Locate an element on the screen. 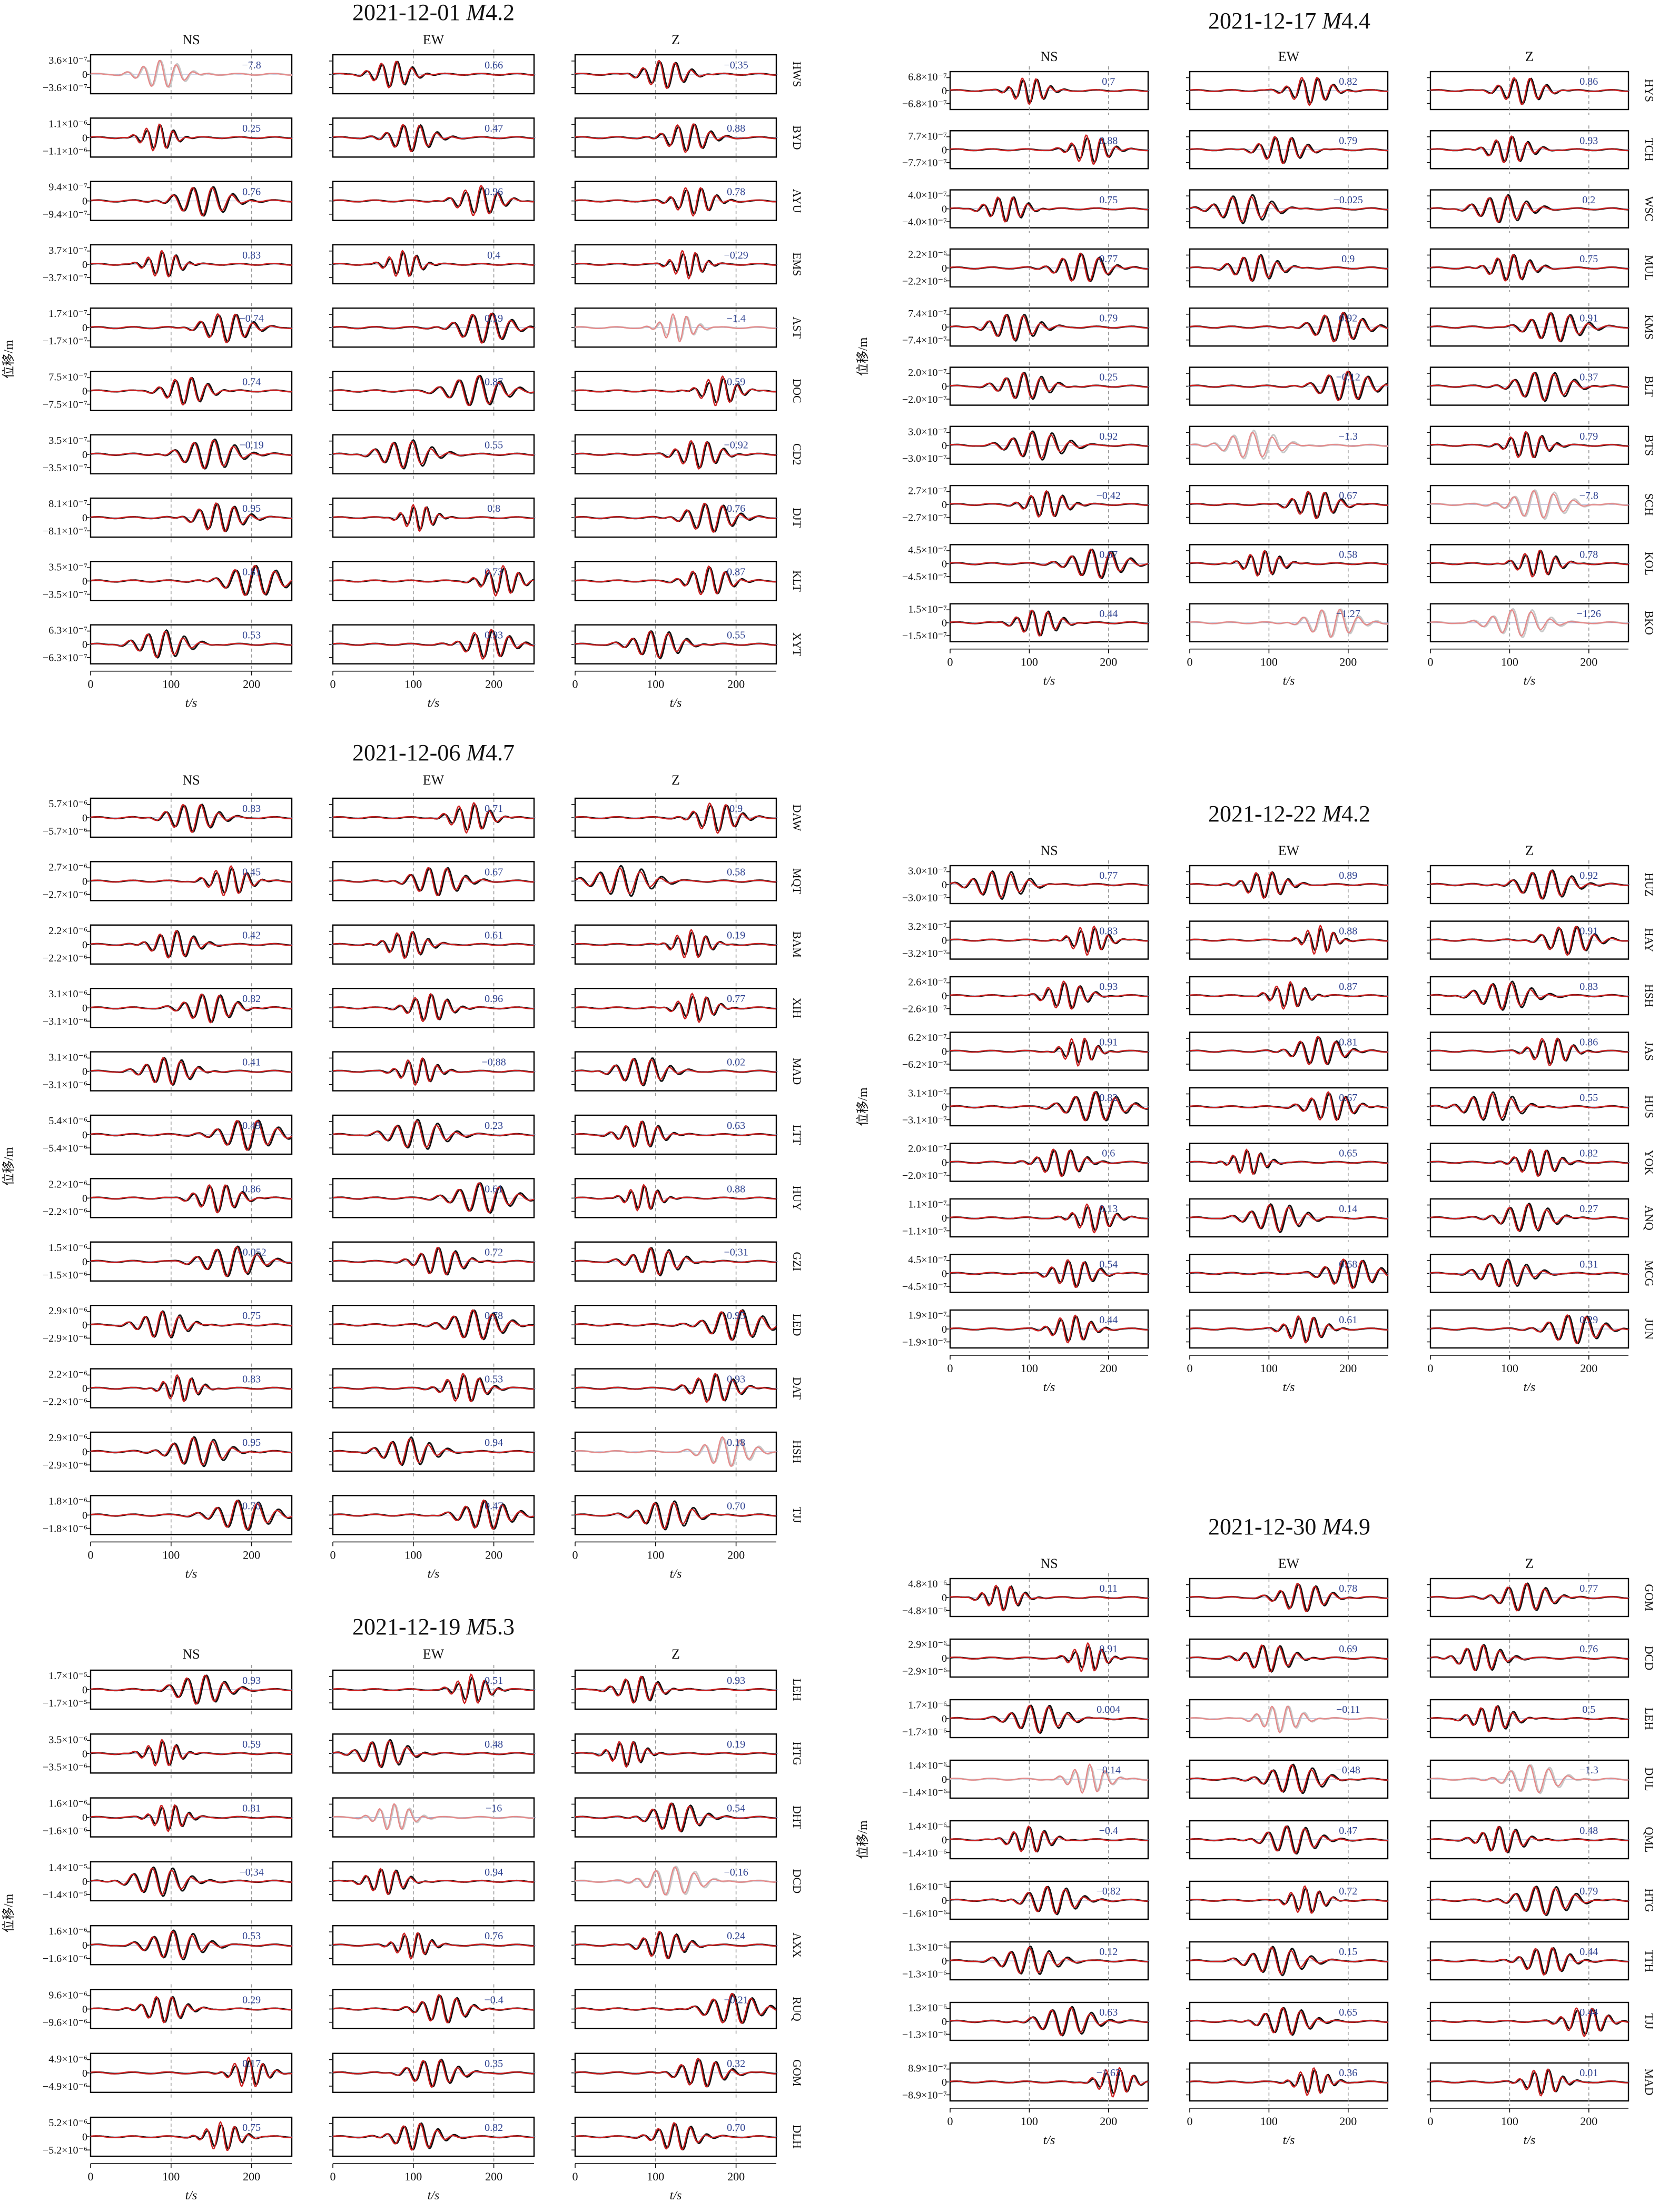  trace-panel-EW: 0.79 is located at coordinates (1287, 149).